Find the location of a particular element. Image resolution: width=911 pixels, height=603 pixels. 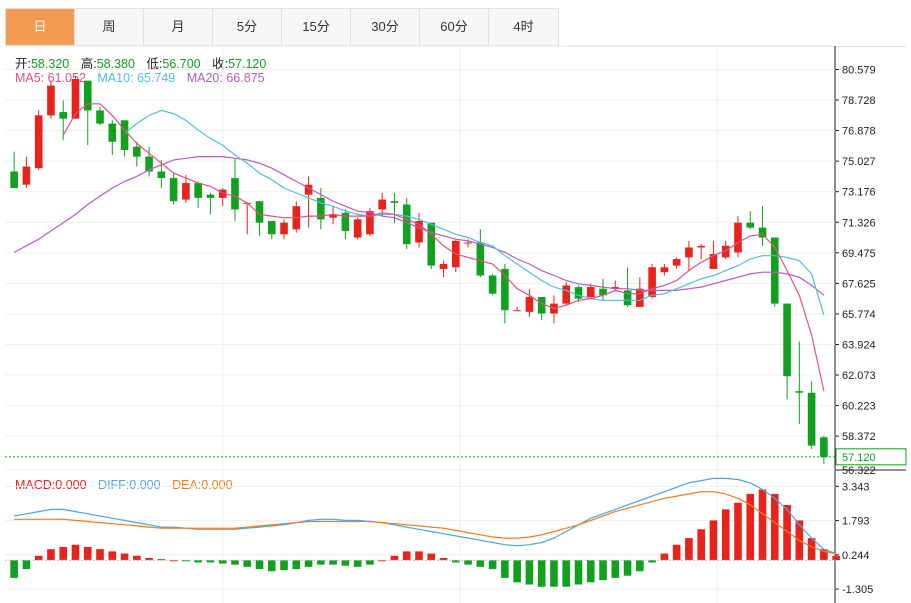

macd-legend: MACD:0.000 DIFF:0.000 DEA:0.000 is located at coordinates (128, 485).